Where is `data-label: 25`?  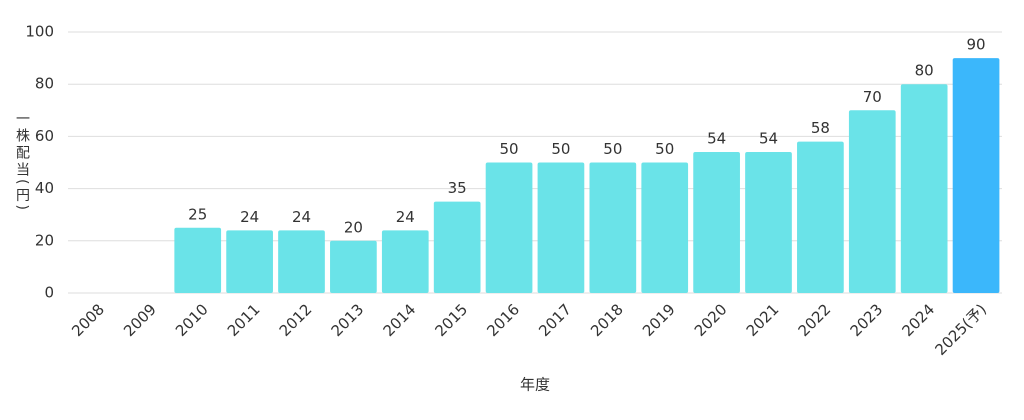
data-label: 25 is located at coordinates (197, 214).